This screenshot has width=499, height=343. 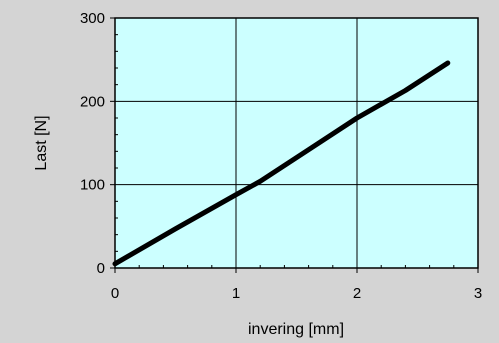 What do you see at coordinates (92, 18) in the screenshot?
I see `y-tick-label: 300` at bounding box center [92, 18].